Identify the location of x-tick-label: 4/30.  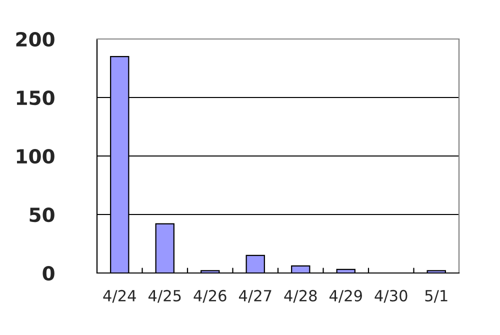
(391, 296).